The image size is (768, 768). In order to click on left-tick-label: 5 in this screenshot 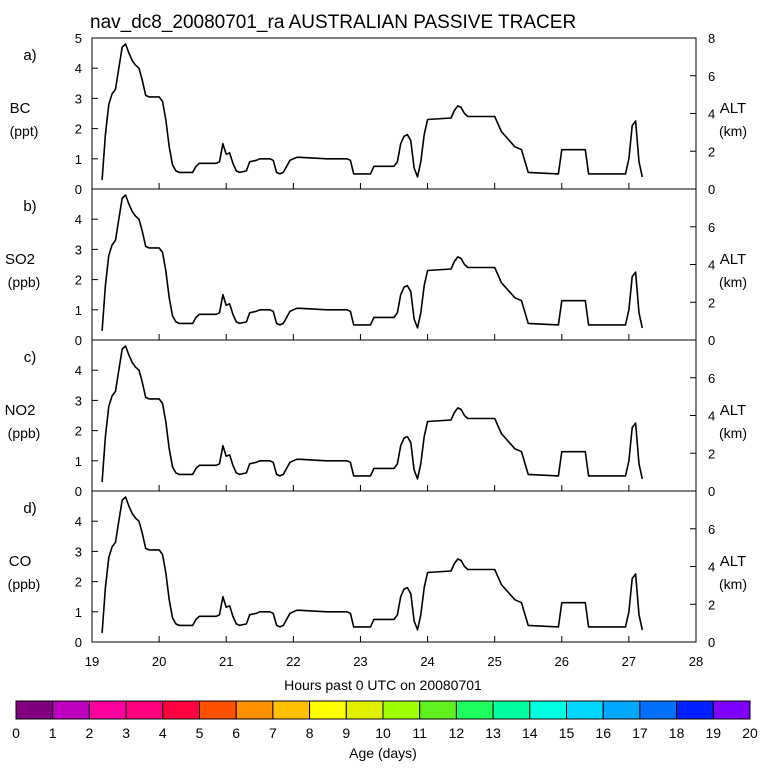, I will do `click(78, 38)`.